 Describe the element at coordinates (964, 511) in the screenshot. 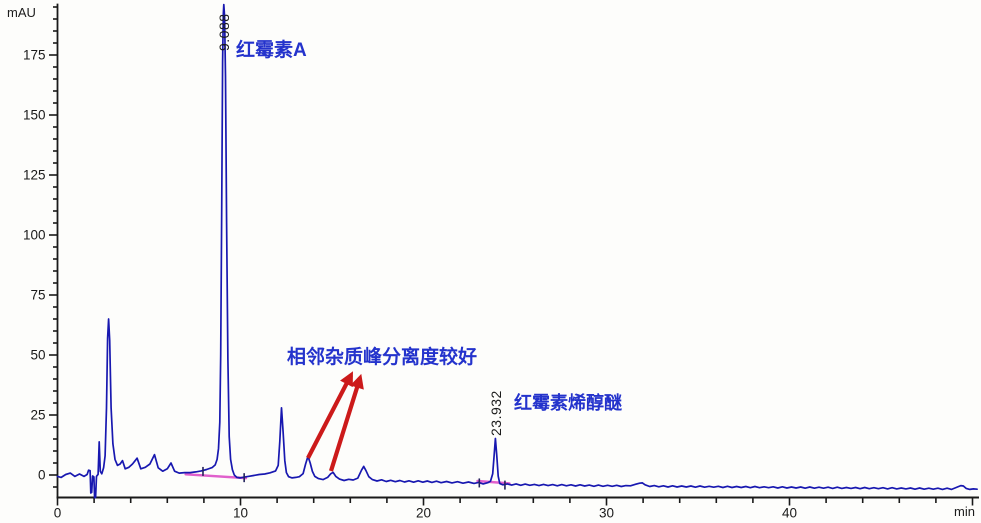

I see `x-axis-unit-label: min` at that location.